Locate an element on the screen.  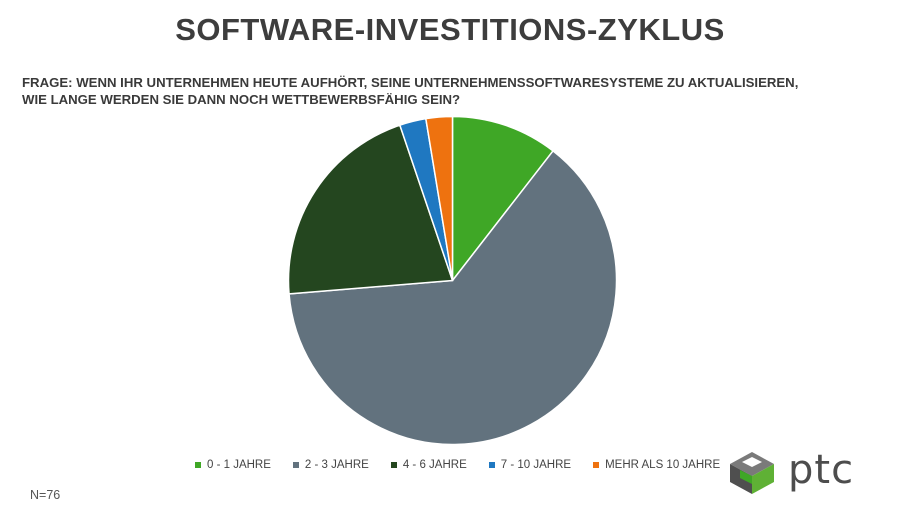
ptc-logo-icon is located at coordinates (752, 473).